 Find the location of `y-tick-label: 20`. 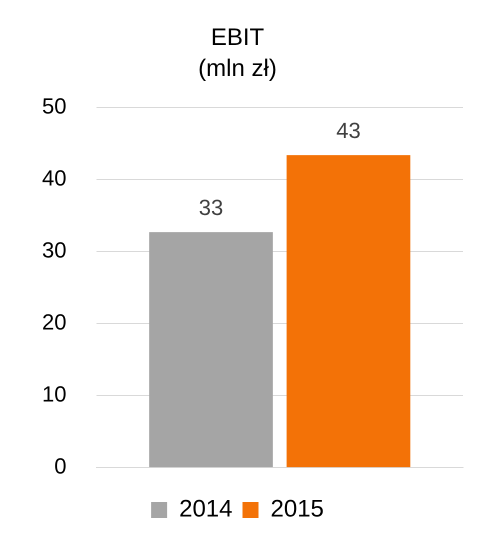

y-tick-label: 20 is located at coordinates (54, 322).